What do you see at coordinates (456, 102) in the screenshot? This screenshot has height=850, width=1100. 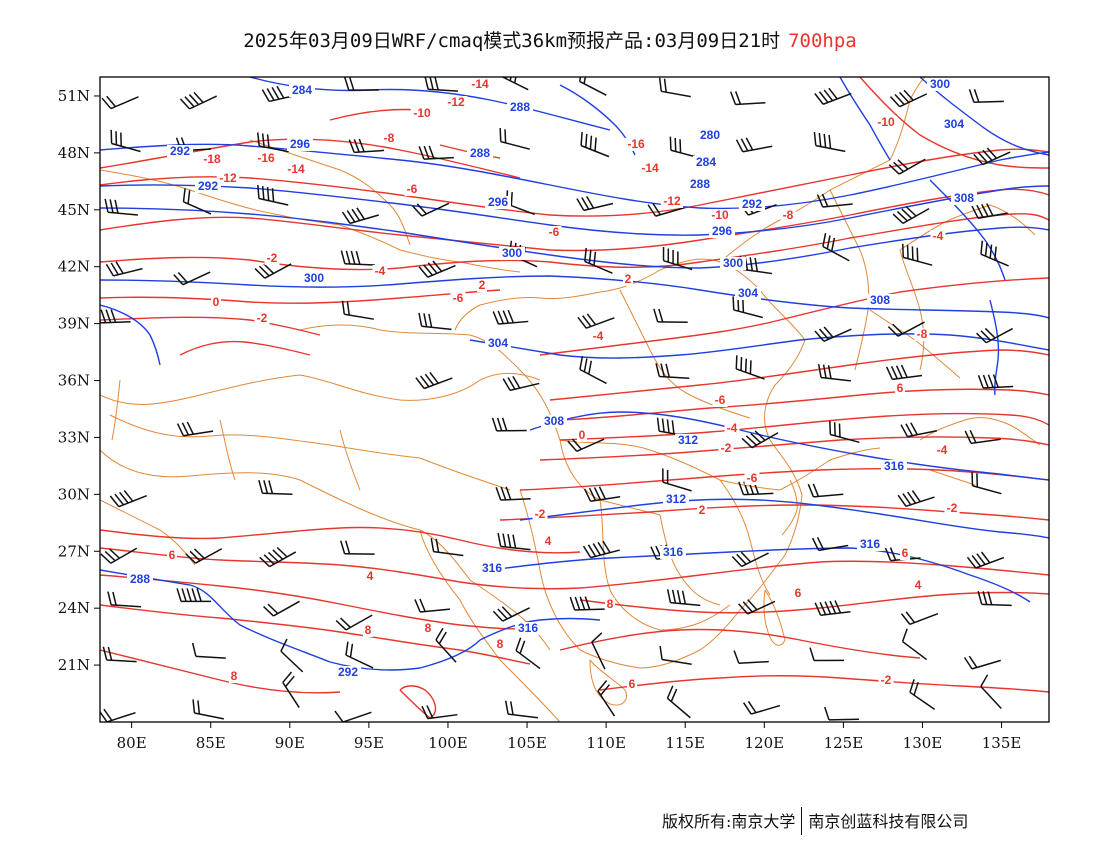 I see `temperature-label: -12` at bounding box center [456, 102].